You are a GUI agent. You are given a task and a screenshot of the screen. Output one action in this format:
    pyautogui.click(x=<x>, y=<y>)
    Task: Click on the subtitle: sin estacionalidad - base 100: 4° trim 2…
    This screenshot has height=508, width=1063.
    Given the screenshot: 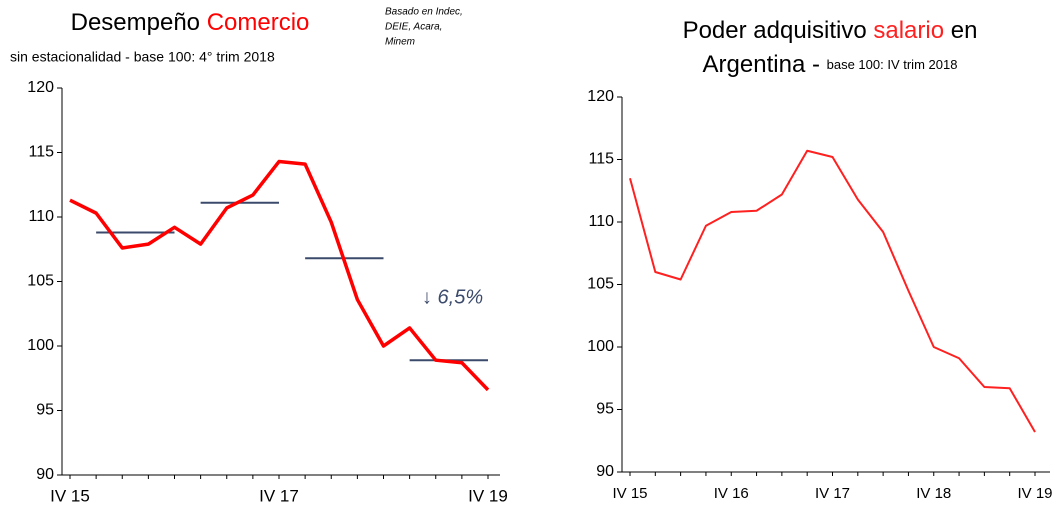 What is the action you would take?
    pyautogui.click(x=142, y=57)
    